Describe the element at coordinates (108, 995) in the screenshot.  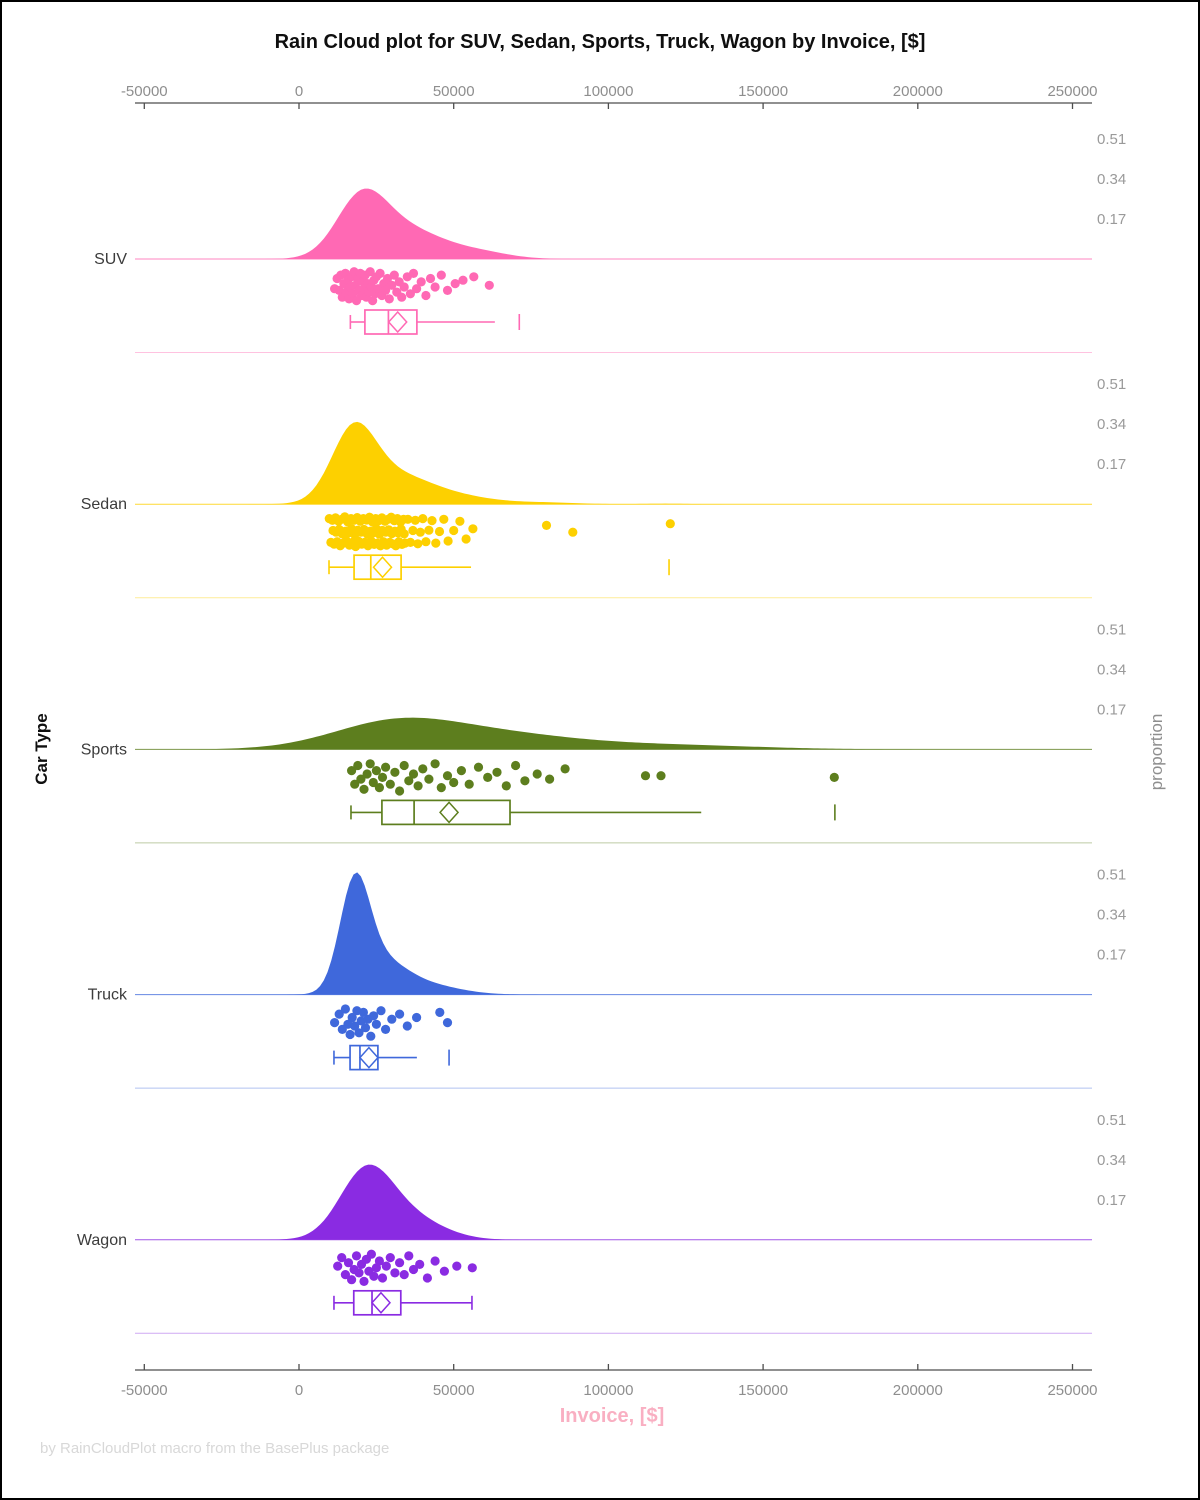
I see `category-label-truck: Truck` at that location.